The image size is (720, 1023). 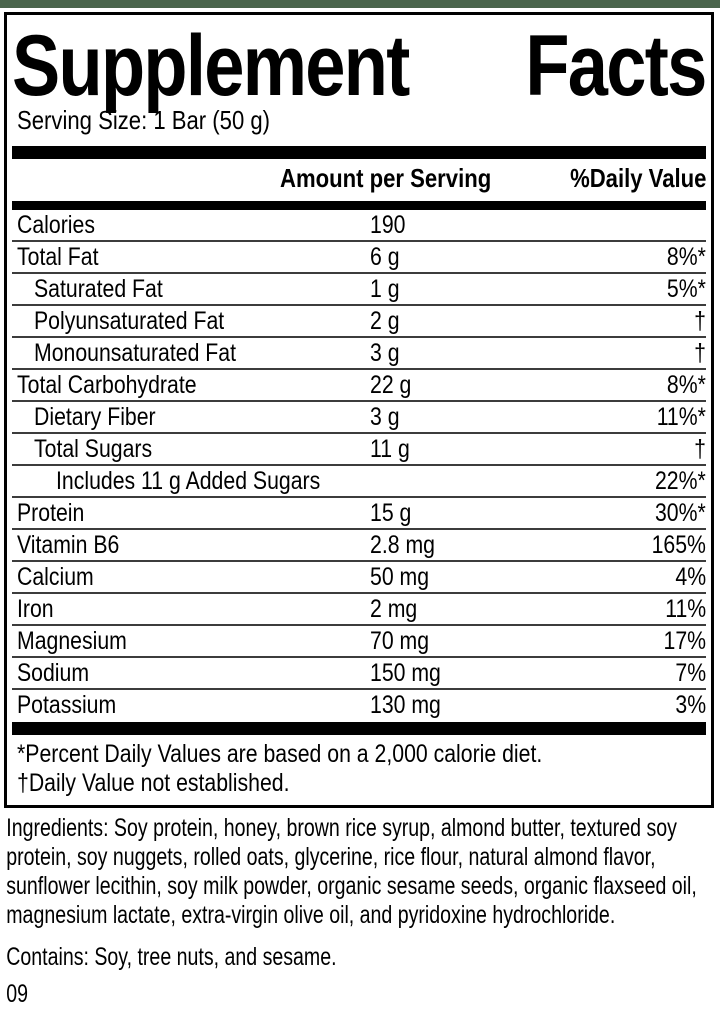 What do you see at coordinates (58, 257) in the screenshot?
I see `nutrient-name: Total Fat` at bounding box center [58, 257].